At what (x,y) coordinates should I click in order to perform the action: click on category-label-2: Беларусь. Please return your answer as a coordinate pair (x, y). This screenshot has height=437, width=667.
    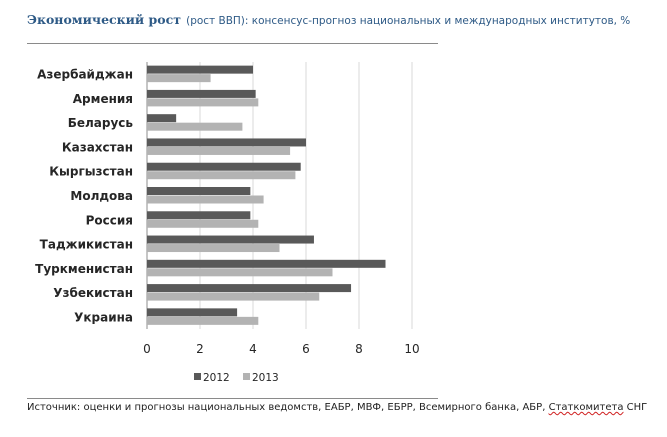
    Looking at the image, I should click on (101, 123).